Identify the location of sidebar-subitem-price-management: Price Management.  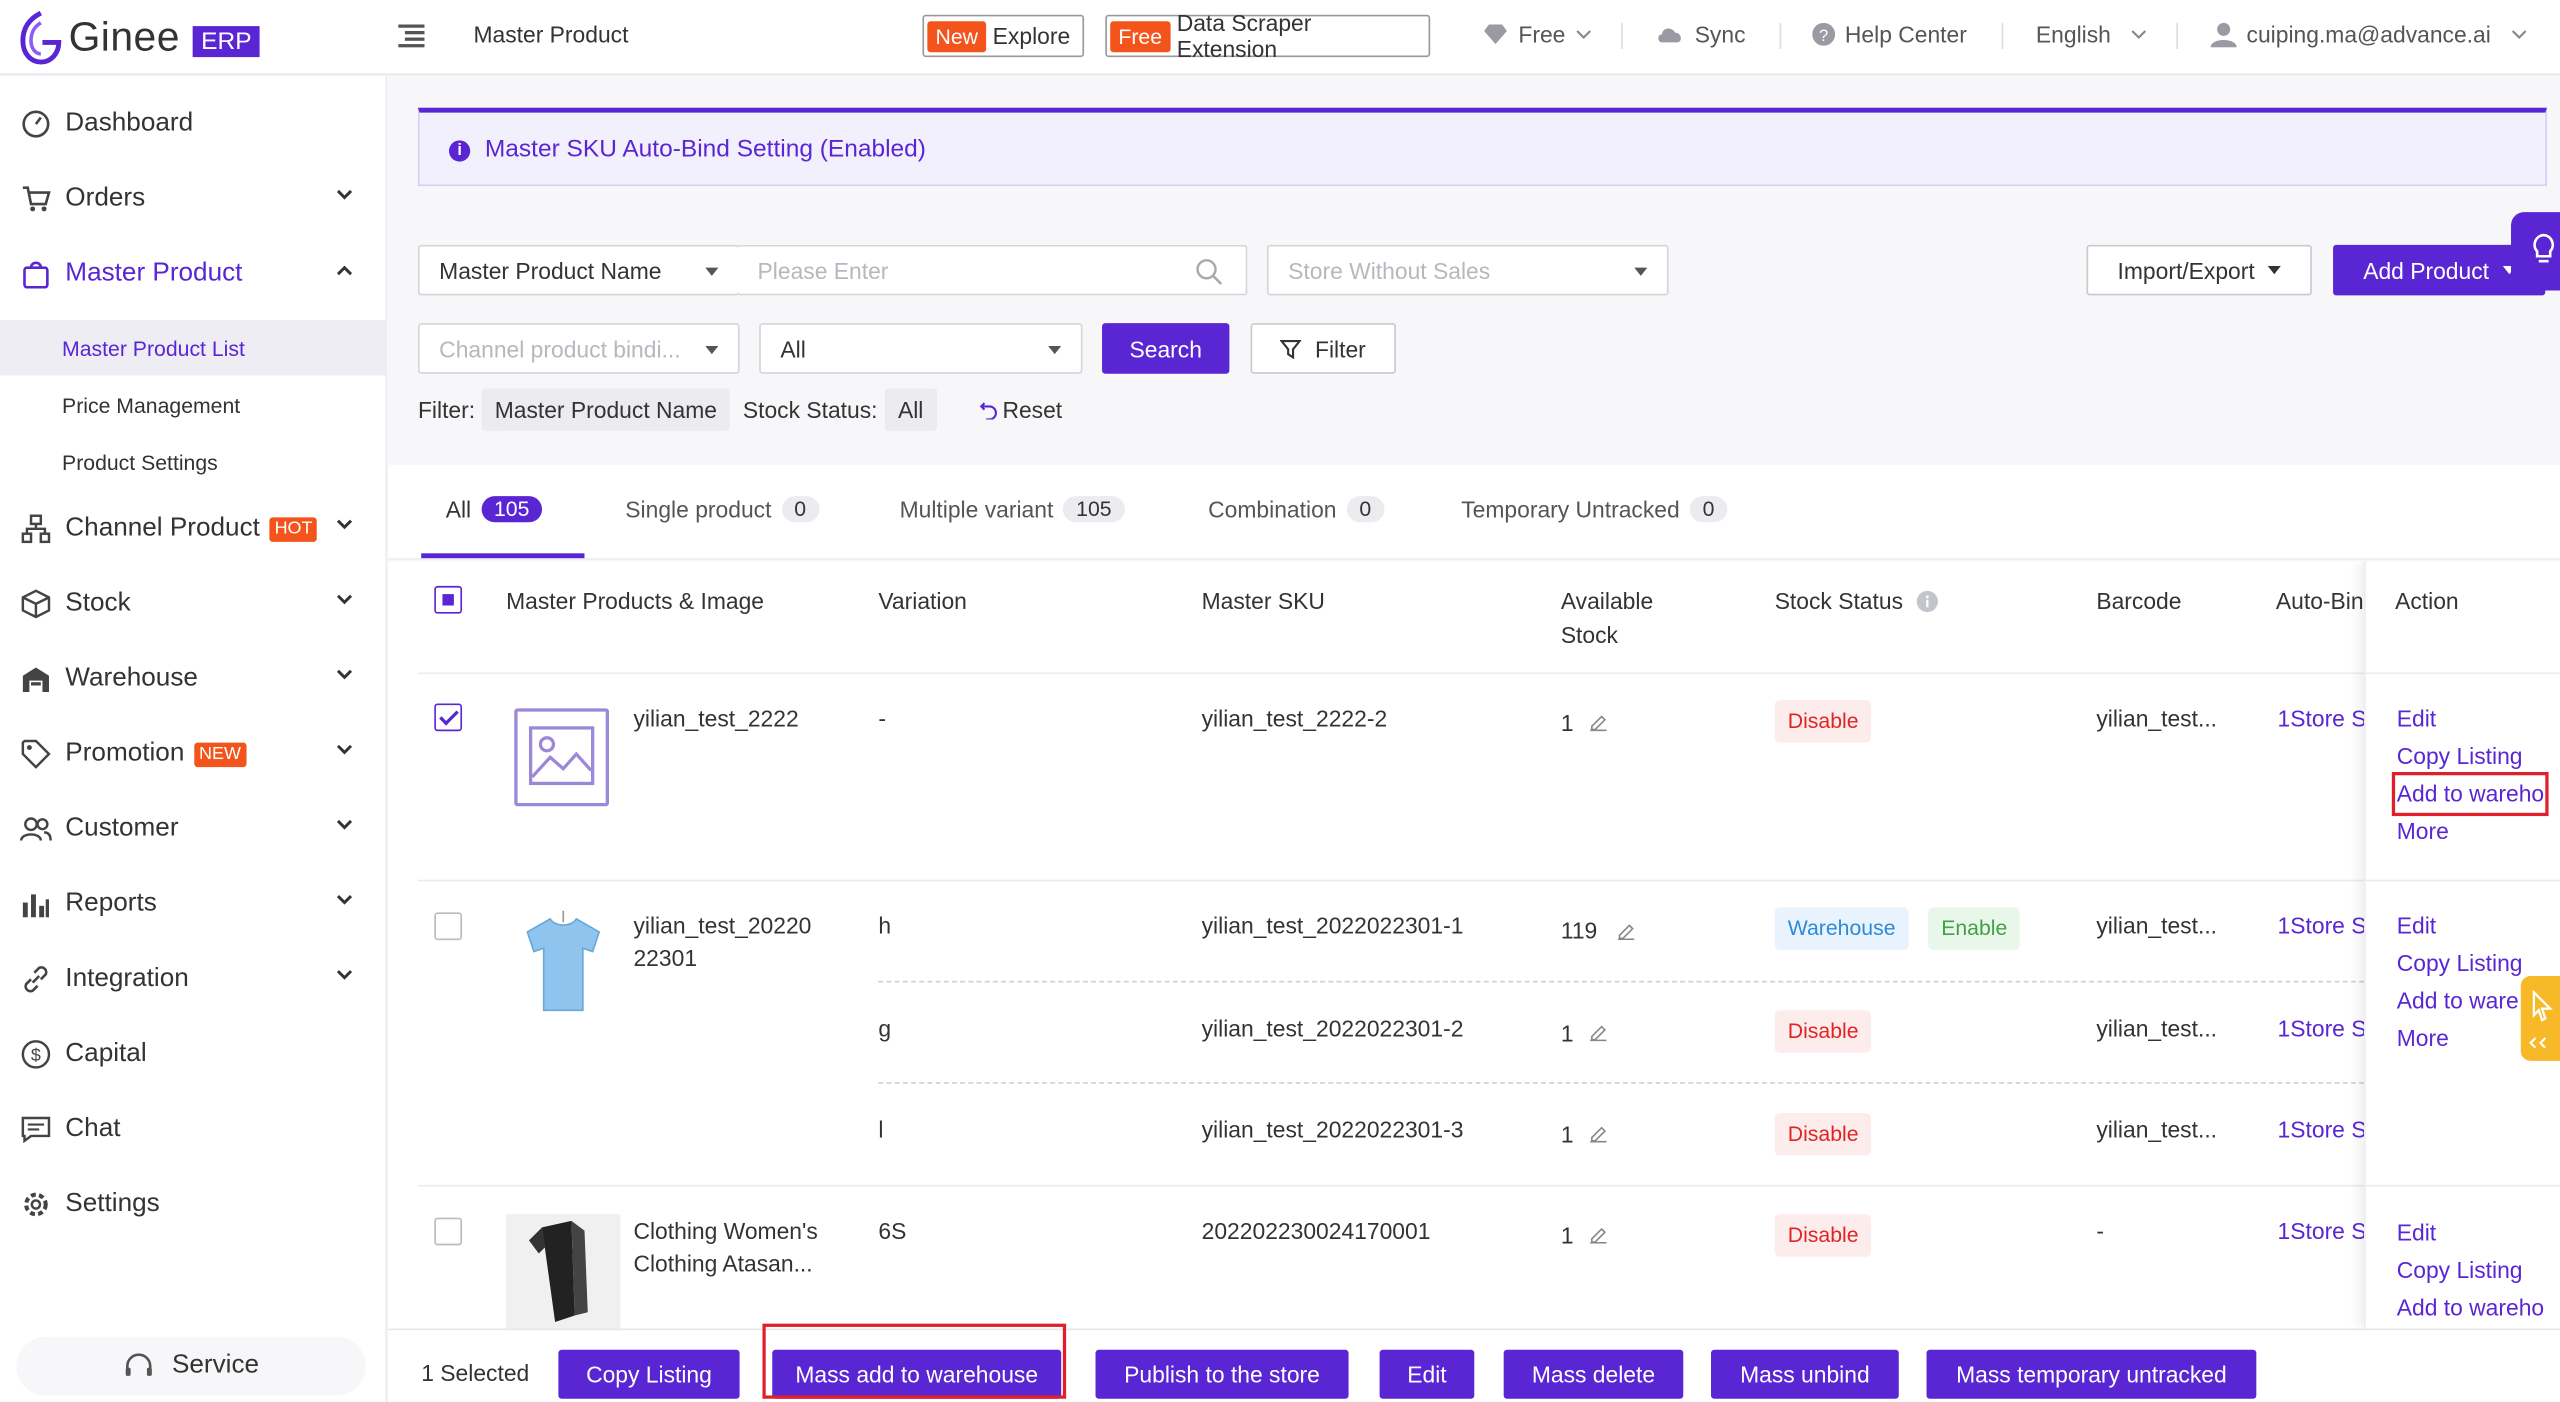
(151, 405).